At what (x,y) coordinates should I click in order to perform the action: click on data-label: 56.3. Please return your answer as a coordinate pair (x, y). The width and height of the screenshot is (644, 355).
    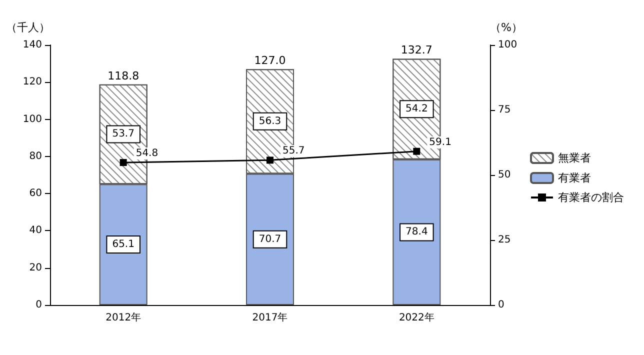
    Looking at the image, I should click on (270, 121).